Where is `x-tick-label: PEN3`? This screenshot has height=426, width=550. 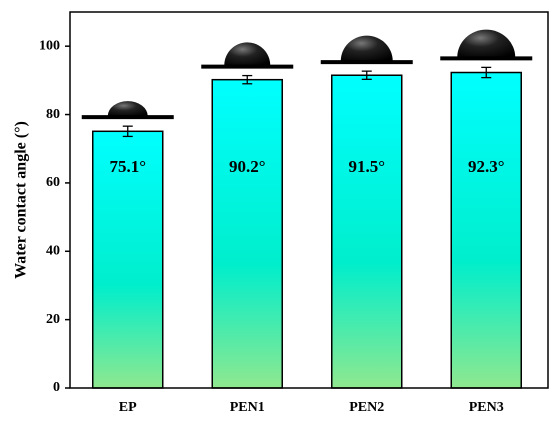 x-tick-label: PEN3 is located at coordinates (486, 407).